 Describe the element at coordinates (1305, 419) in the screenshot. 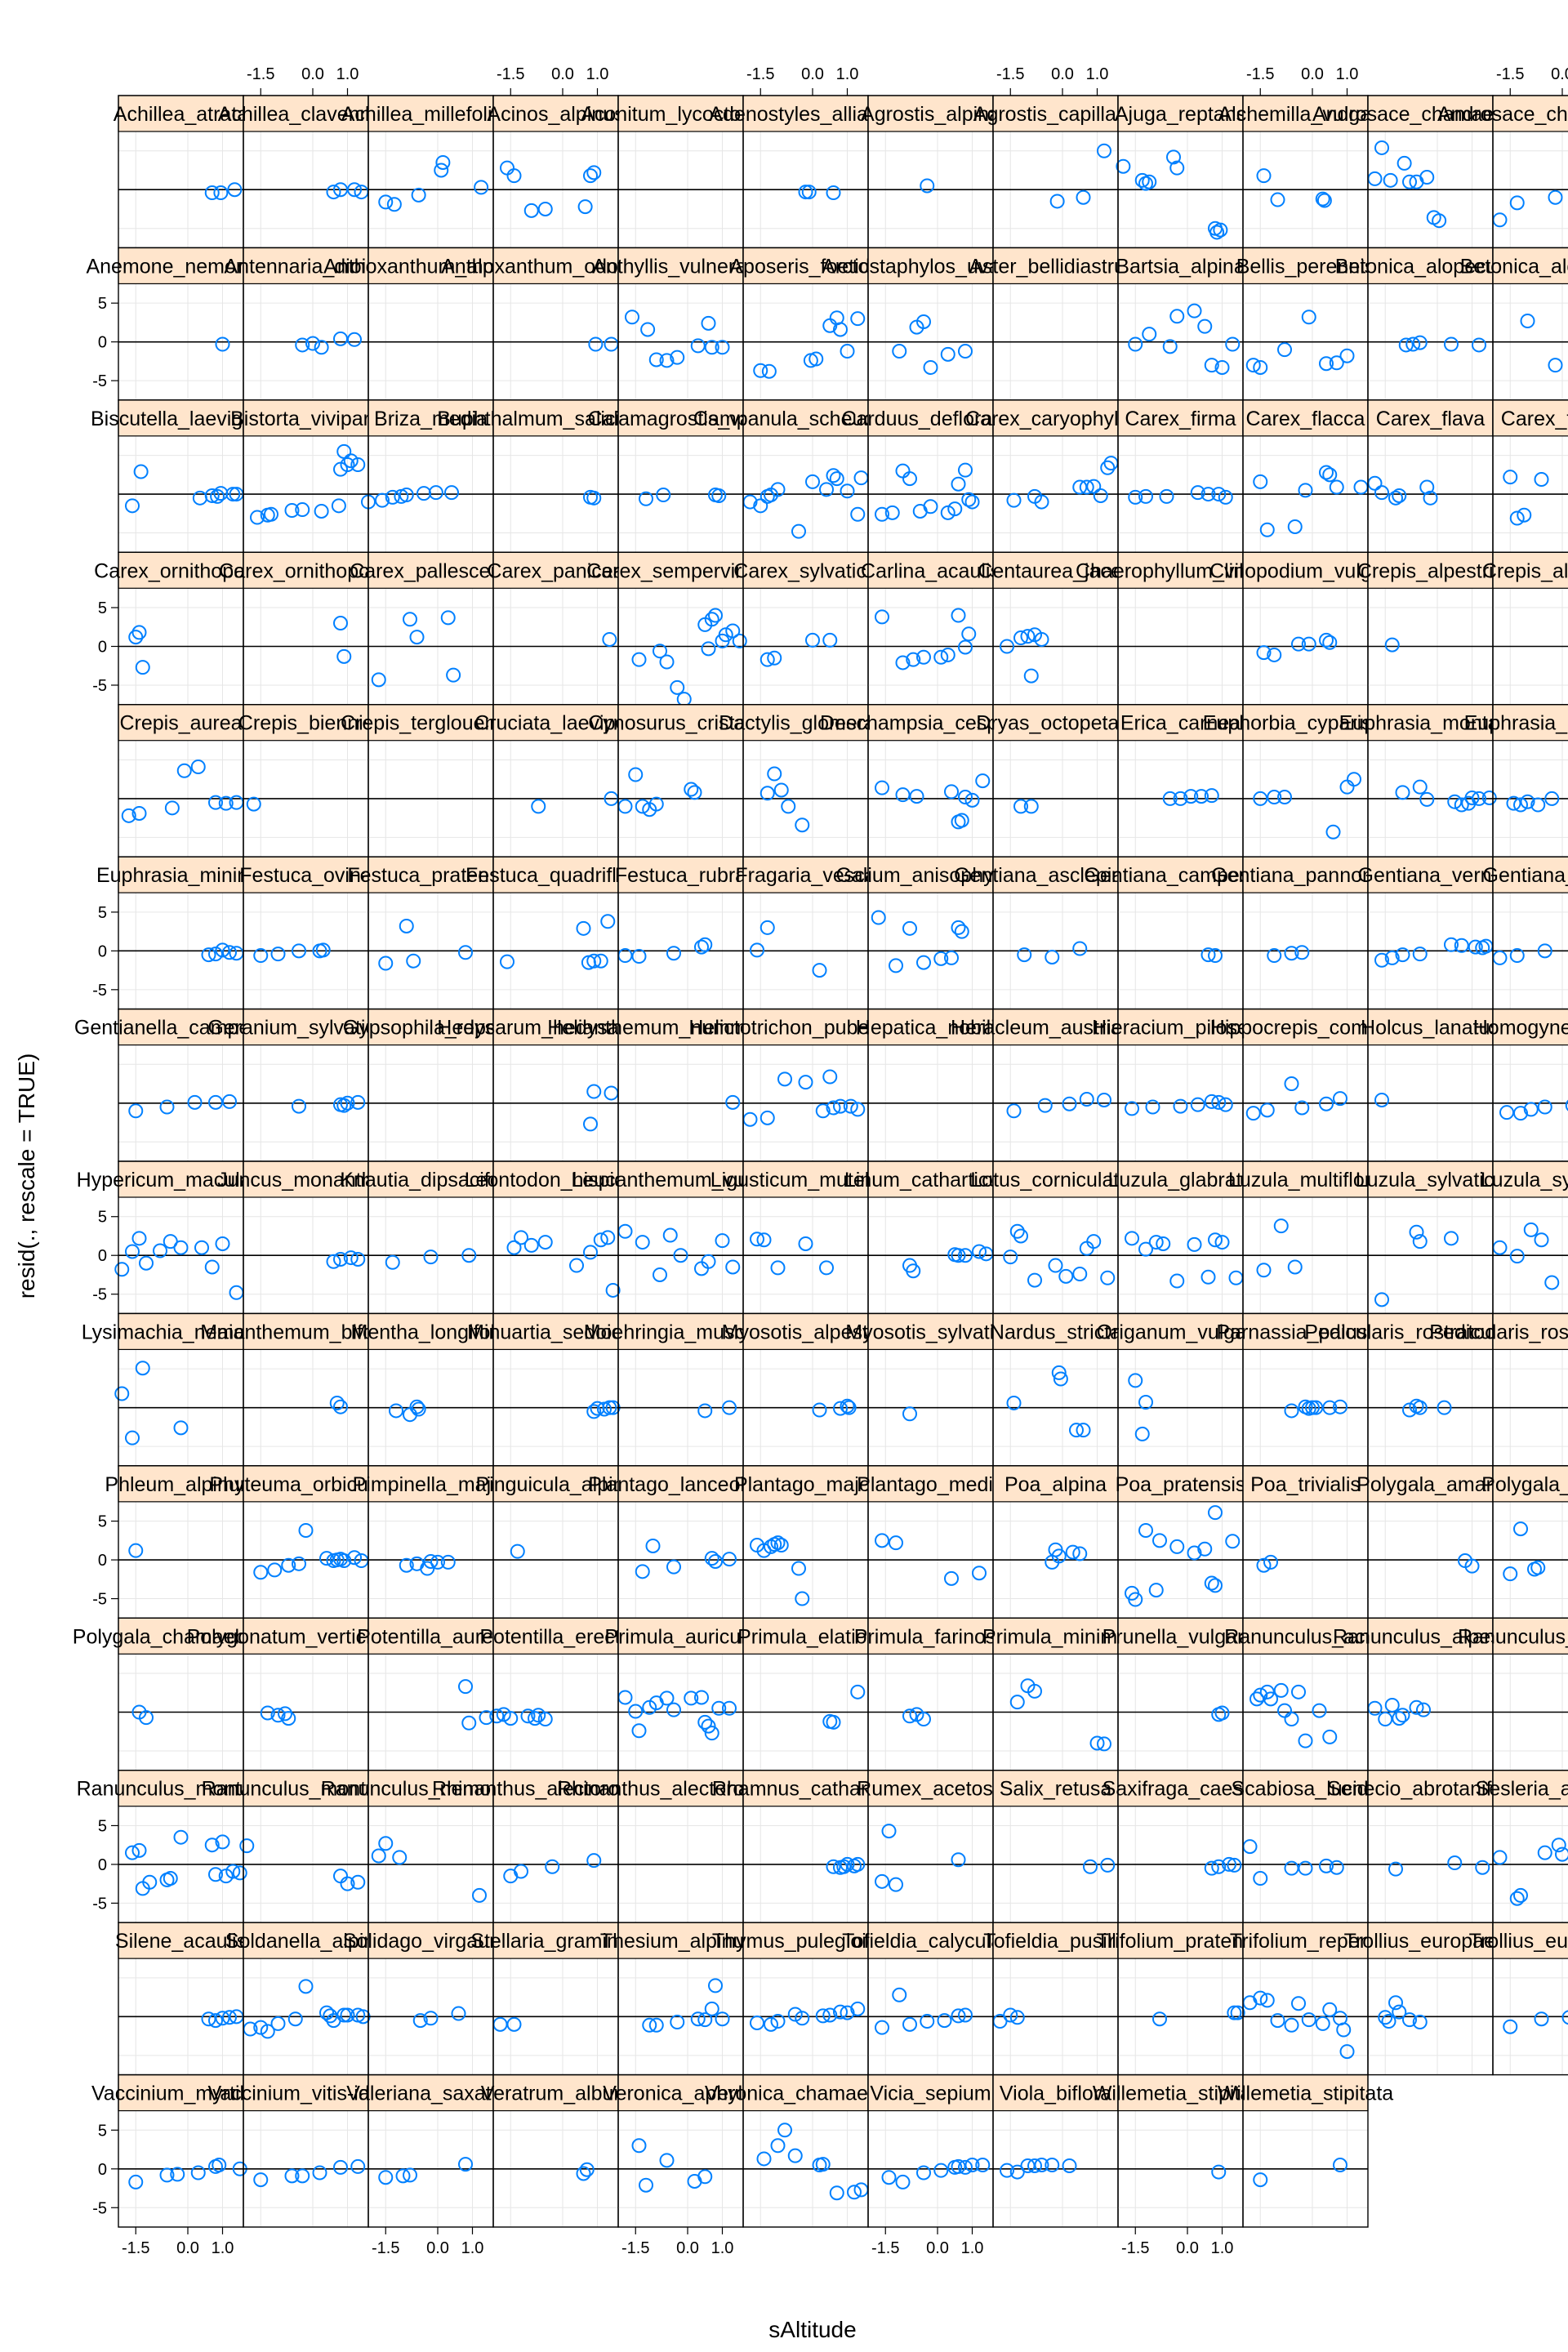

I see `panel-strip-label: Carex_flacca` at that location.